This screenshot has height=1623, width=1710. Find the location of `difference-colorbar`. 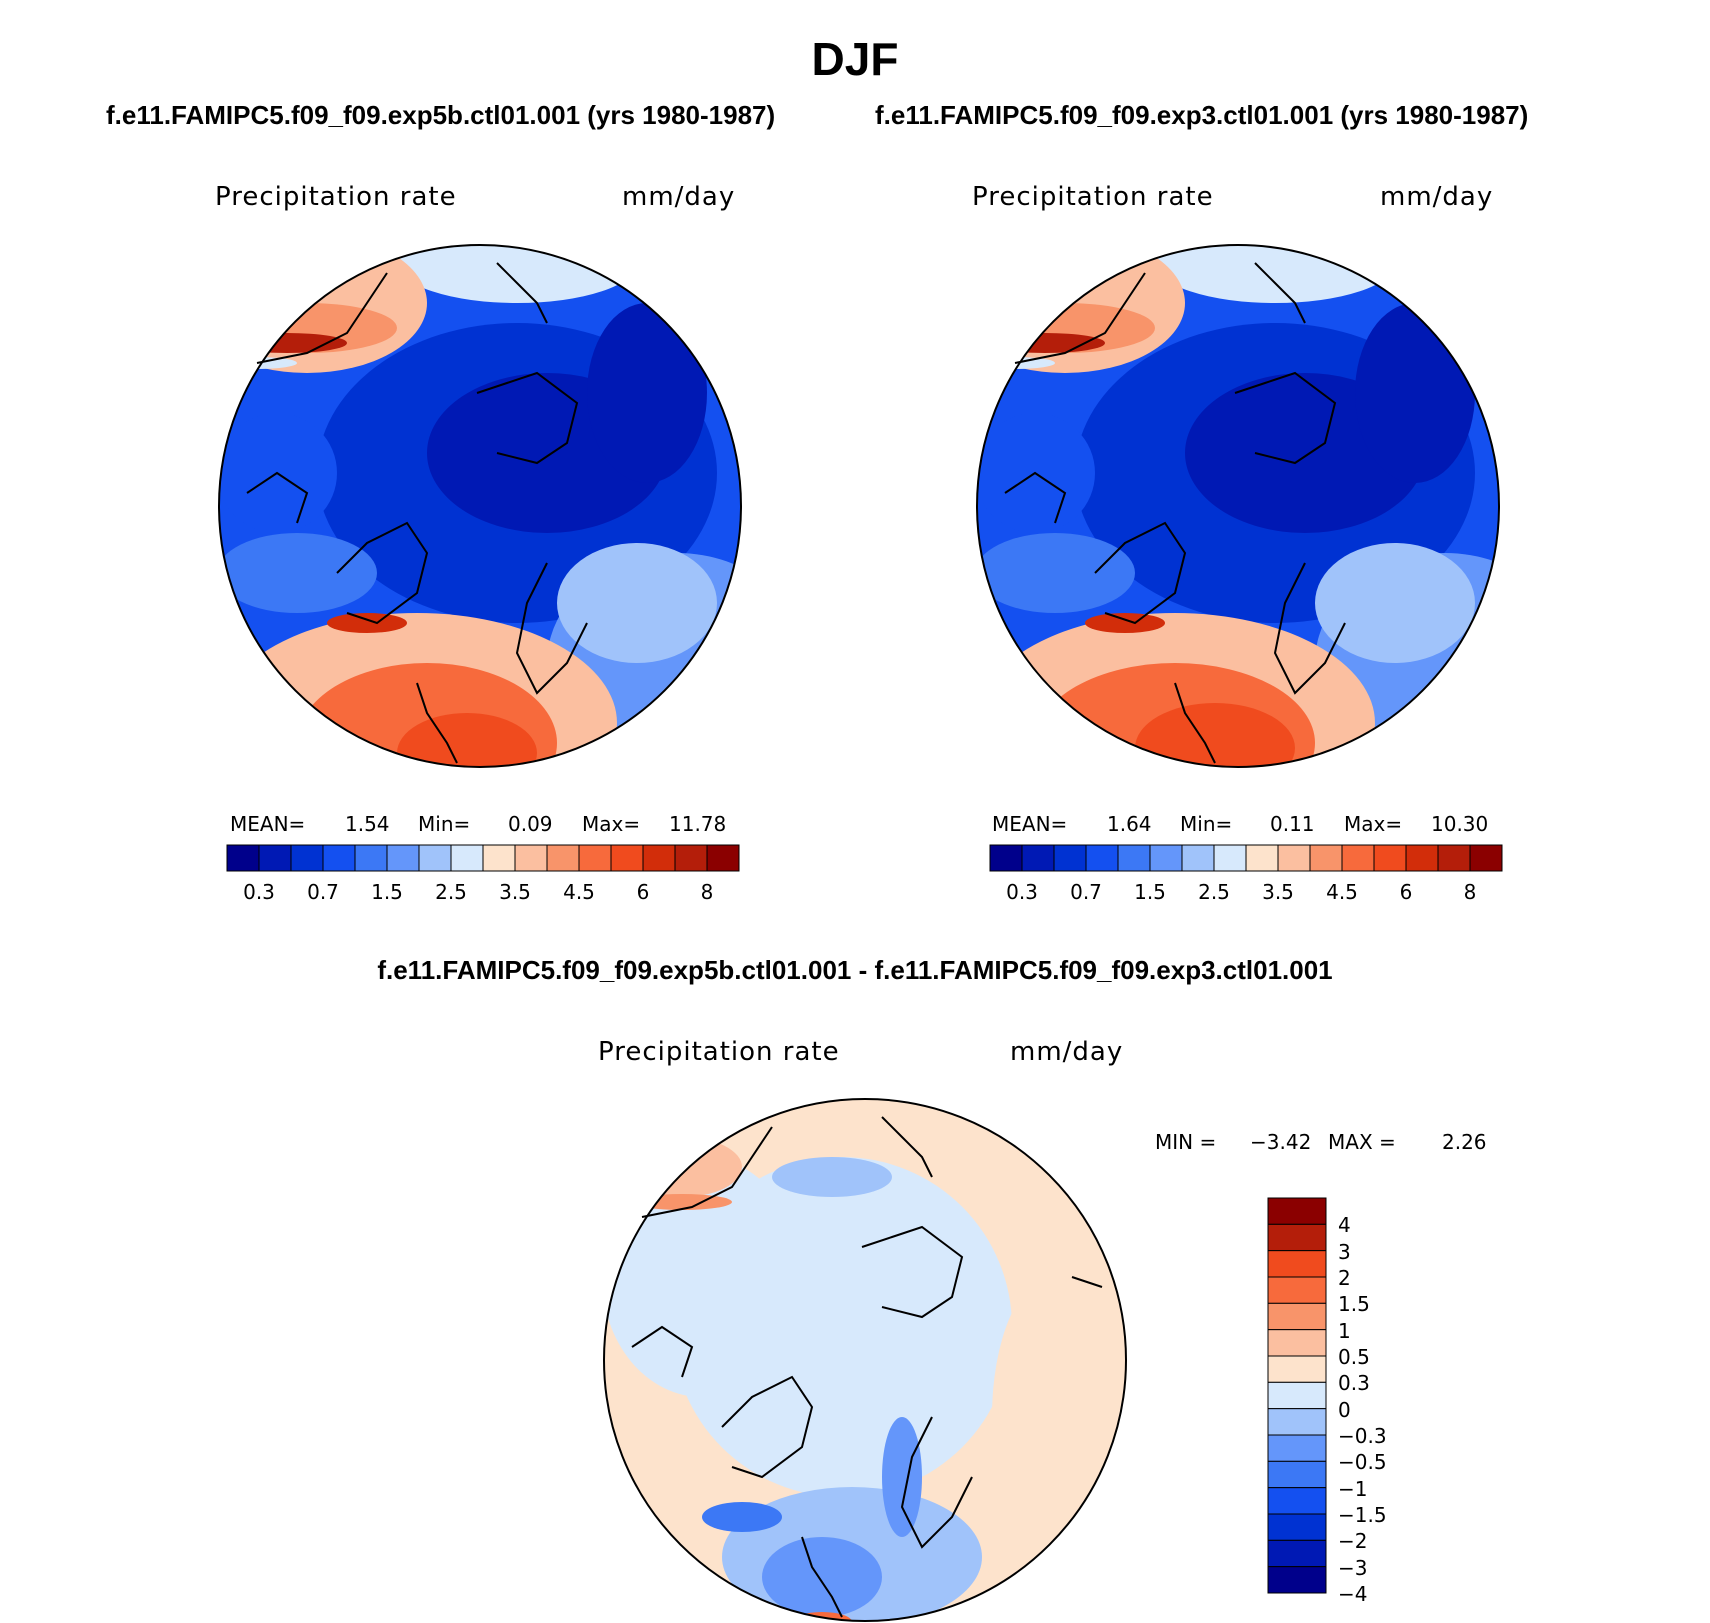

difference-colorbar is located at coordinates (1297, 1395).